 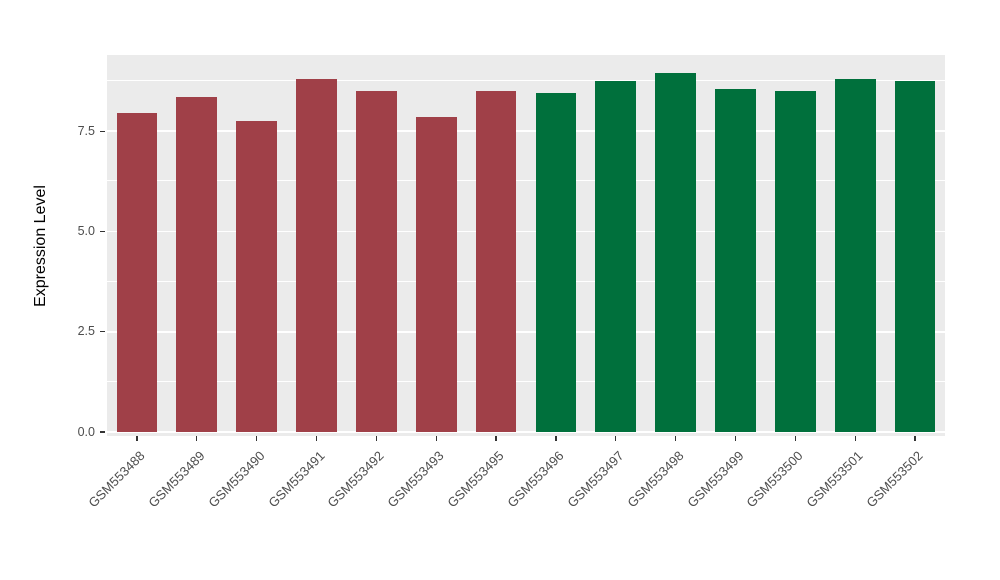 What do you see at coordinates (915, 256) in the screenshot?
I see `bar-GSM553502` at bounding box center [915, 256].